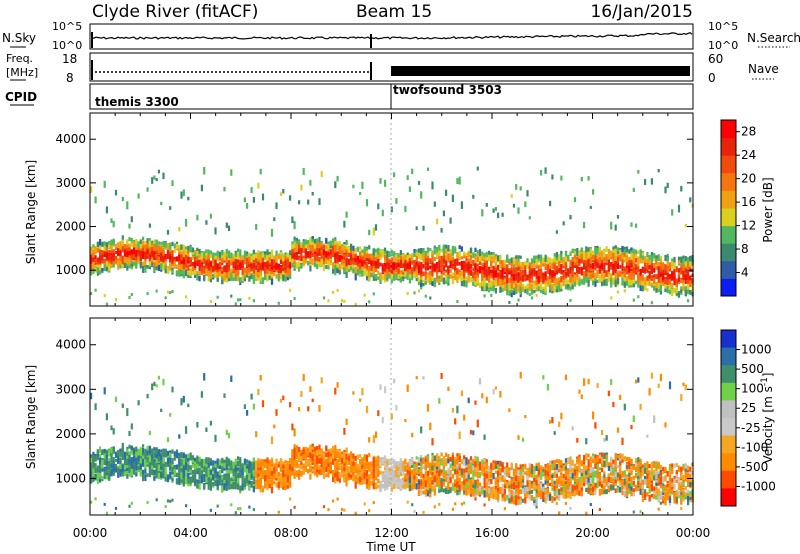 This screenshot has height=554, width=800. I want to click on power-colorbar-tick-label: 8, so click(745, 249).